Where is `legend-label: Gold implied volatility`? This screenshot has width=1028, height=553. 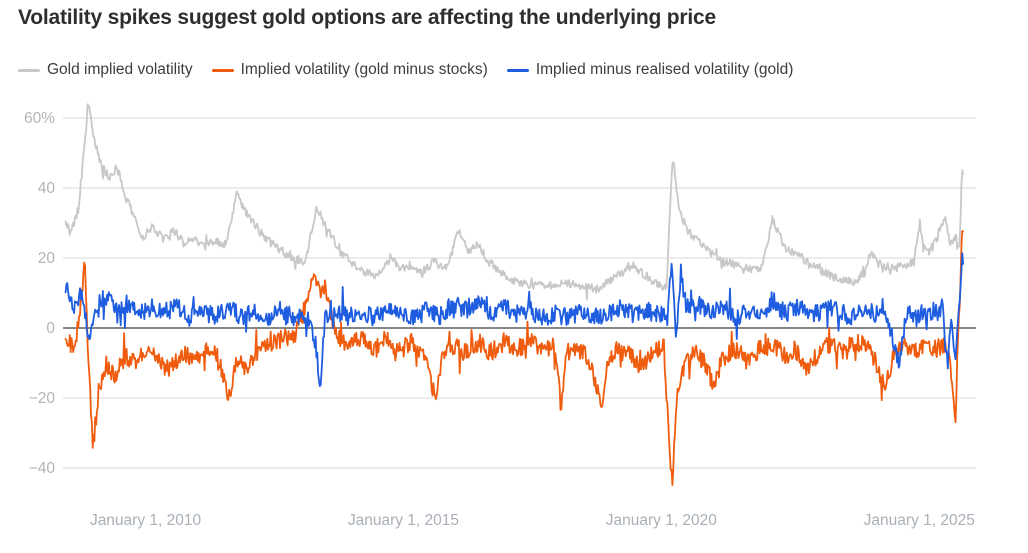
legend-label: Gold implied volatility is located at coordinates (120, 69).